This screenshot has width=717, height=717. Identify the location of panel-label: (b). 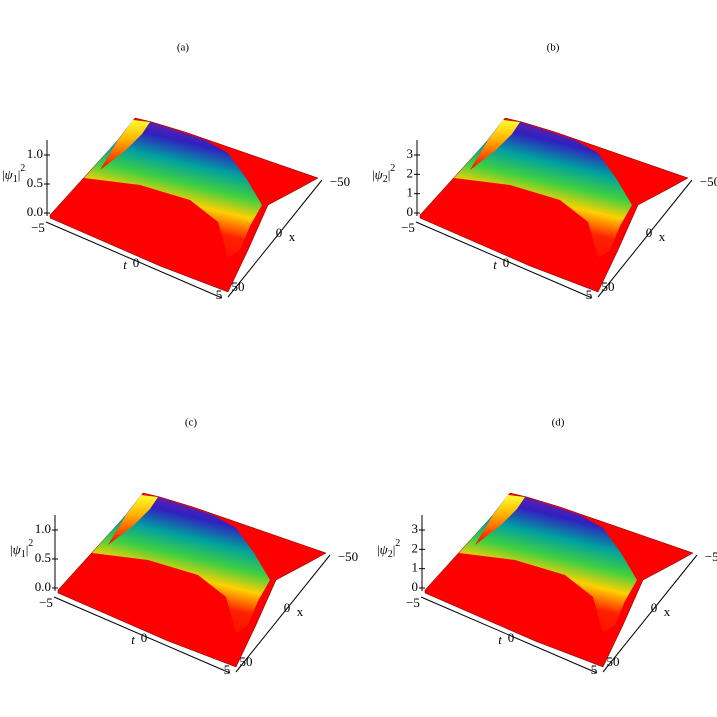
(553, 48).